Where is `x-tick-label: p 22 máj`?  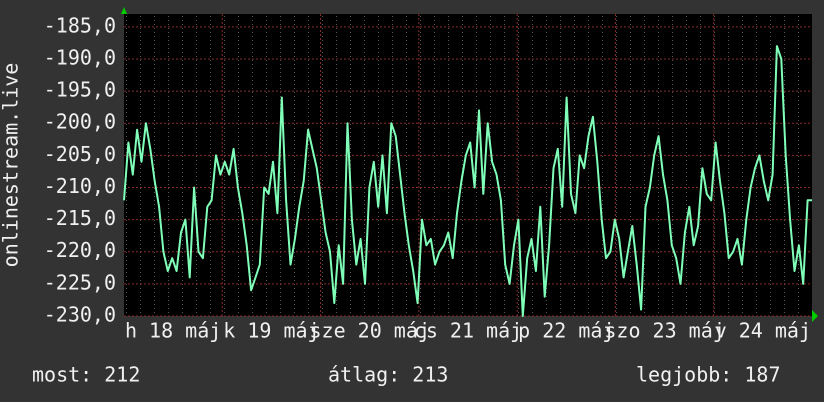 x-tick-label: p 22 máj is located at coordinates (566, 331).